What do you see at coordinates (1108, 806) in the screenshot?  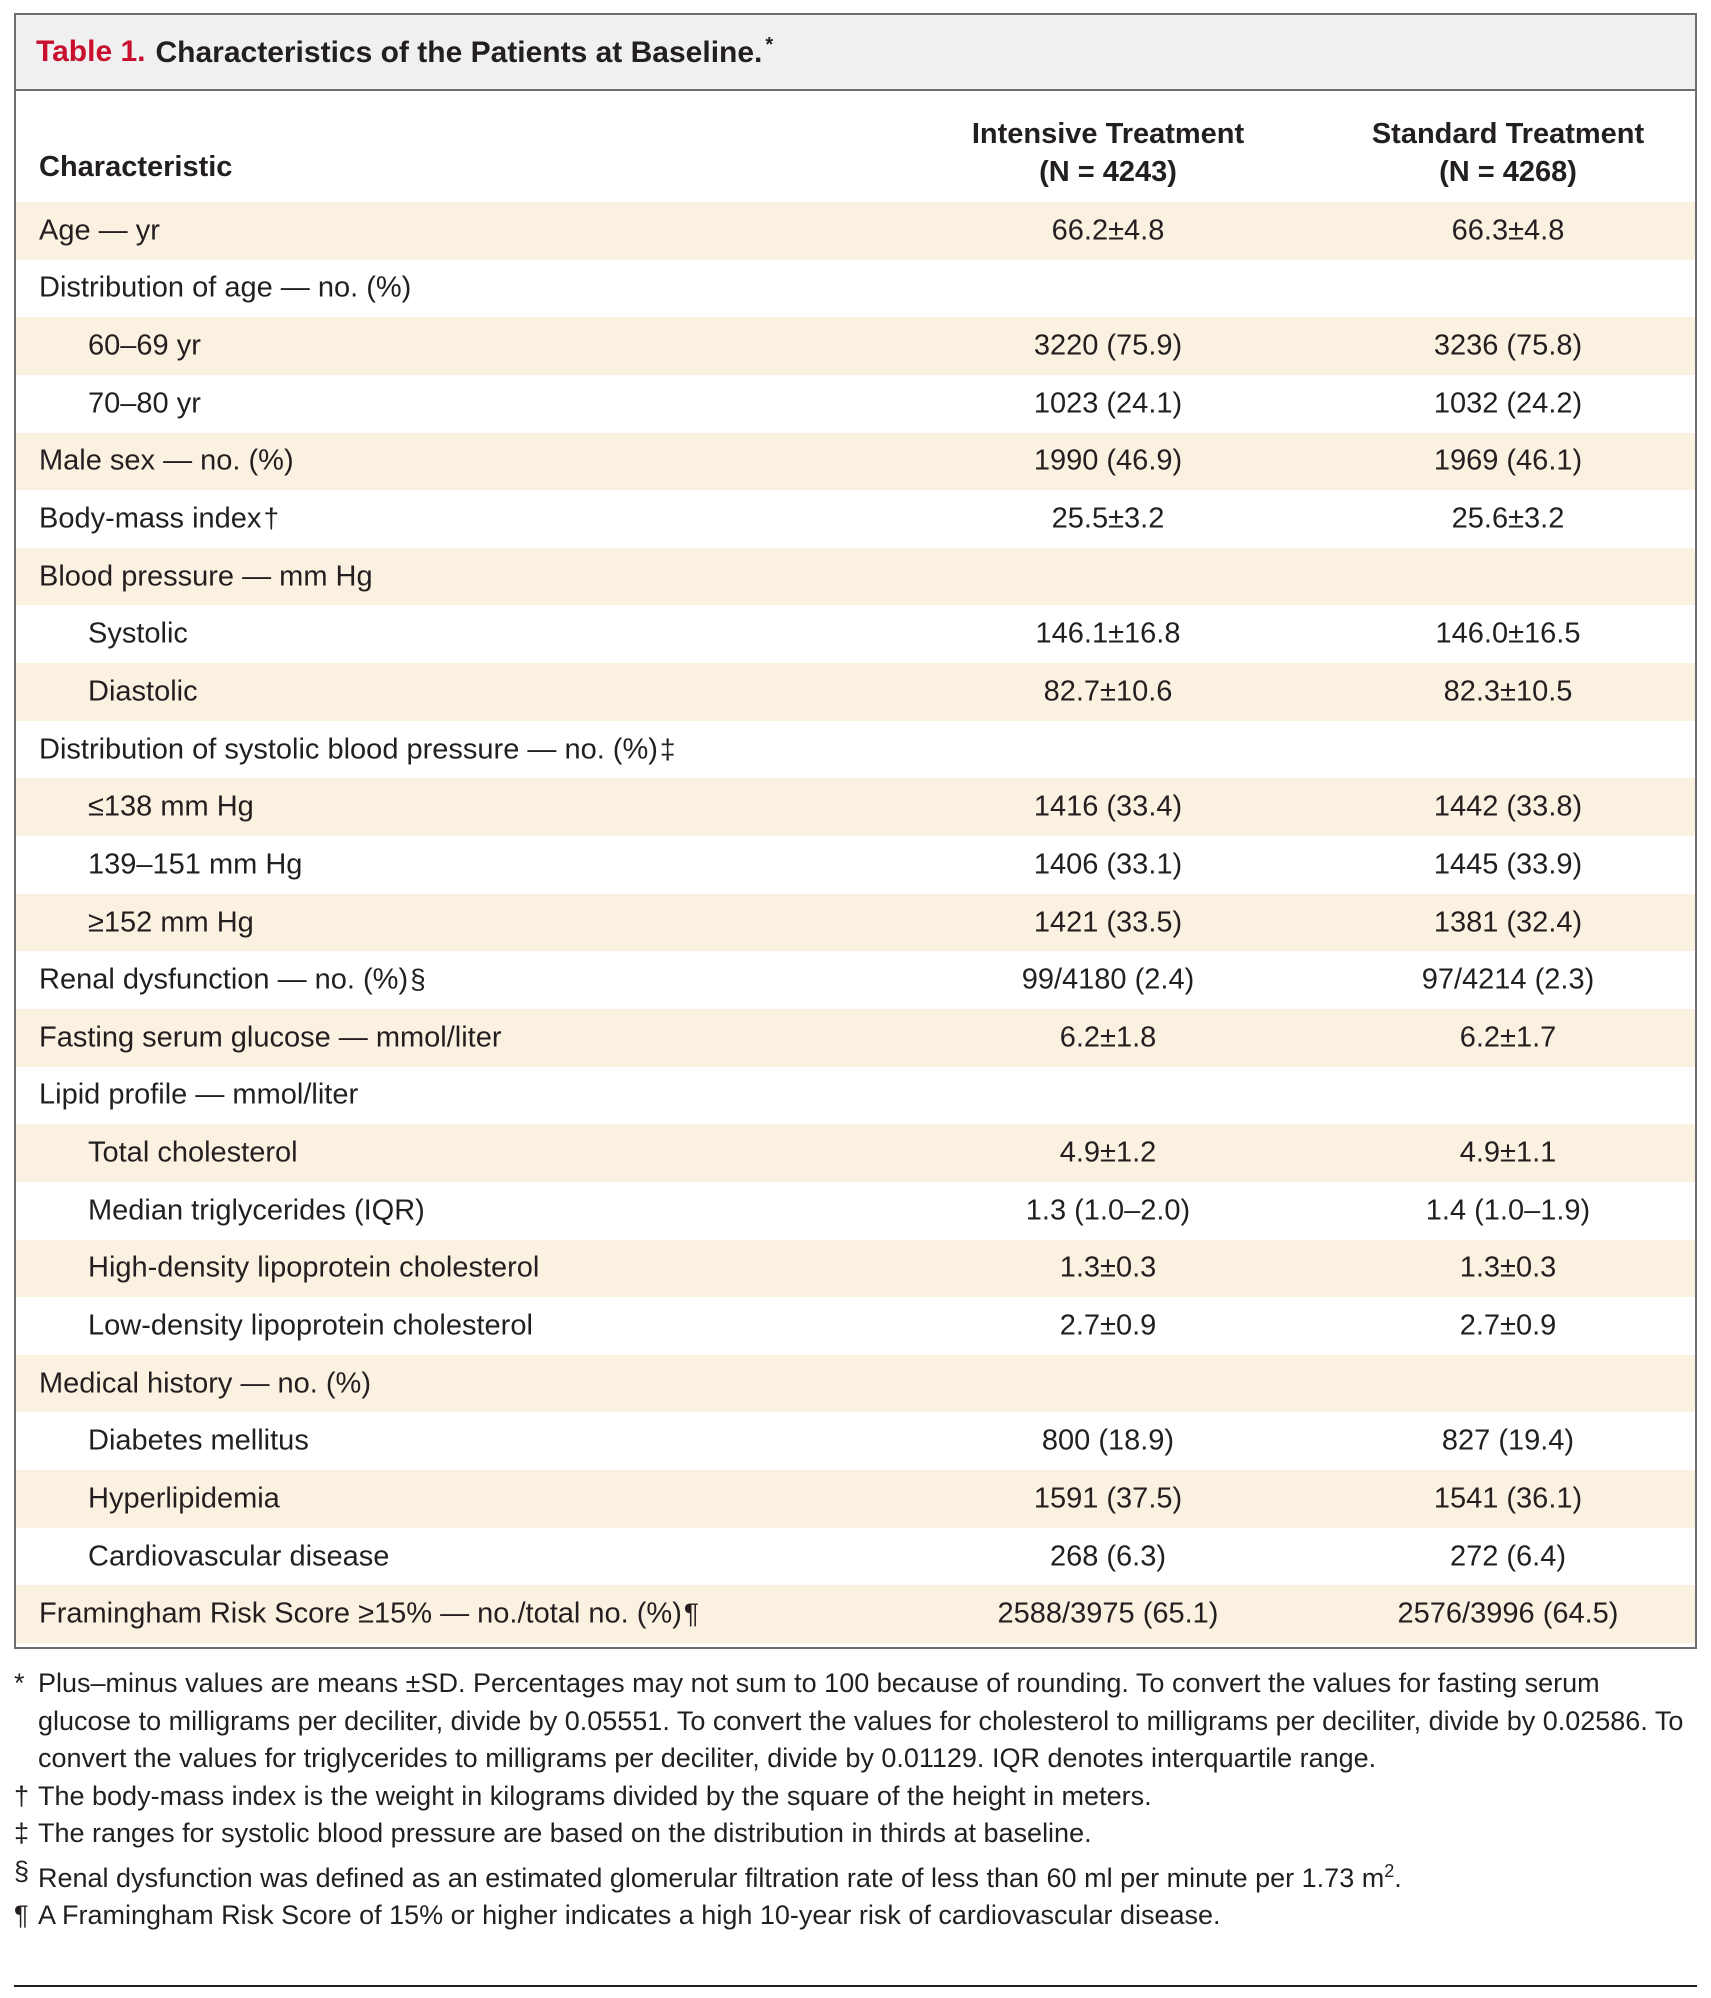 I see `cell-intensive: 1416 (33.4)` at bounding box center [1108, 806].